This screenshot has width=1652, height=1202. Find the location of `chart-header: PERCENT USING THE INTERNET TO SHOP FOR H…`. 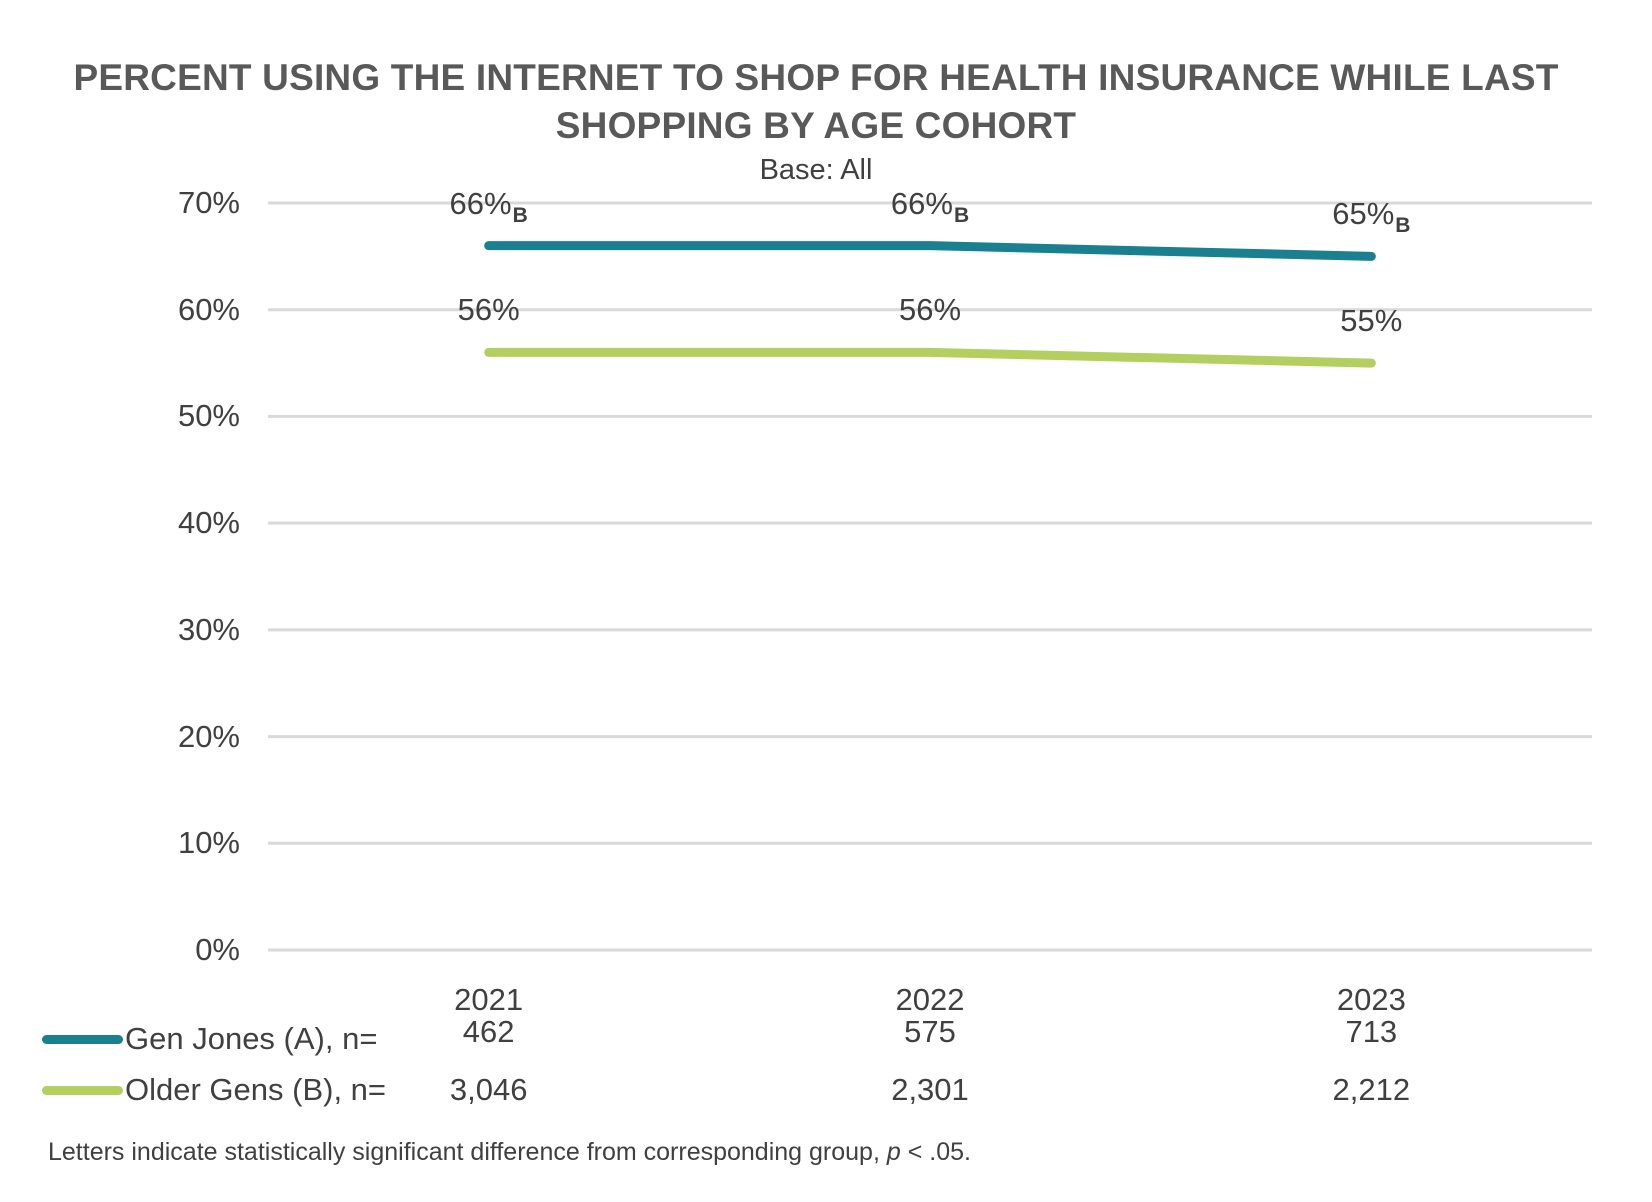

chart-header: PERCENT USING THE INTERNET TO SHOP FOR H… is located at coordinates (816, 121).